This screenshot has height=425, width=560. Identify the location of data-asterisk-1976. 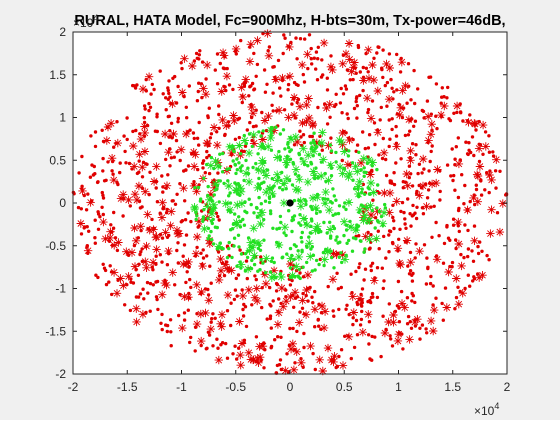
(344, 221).